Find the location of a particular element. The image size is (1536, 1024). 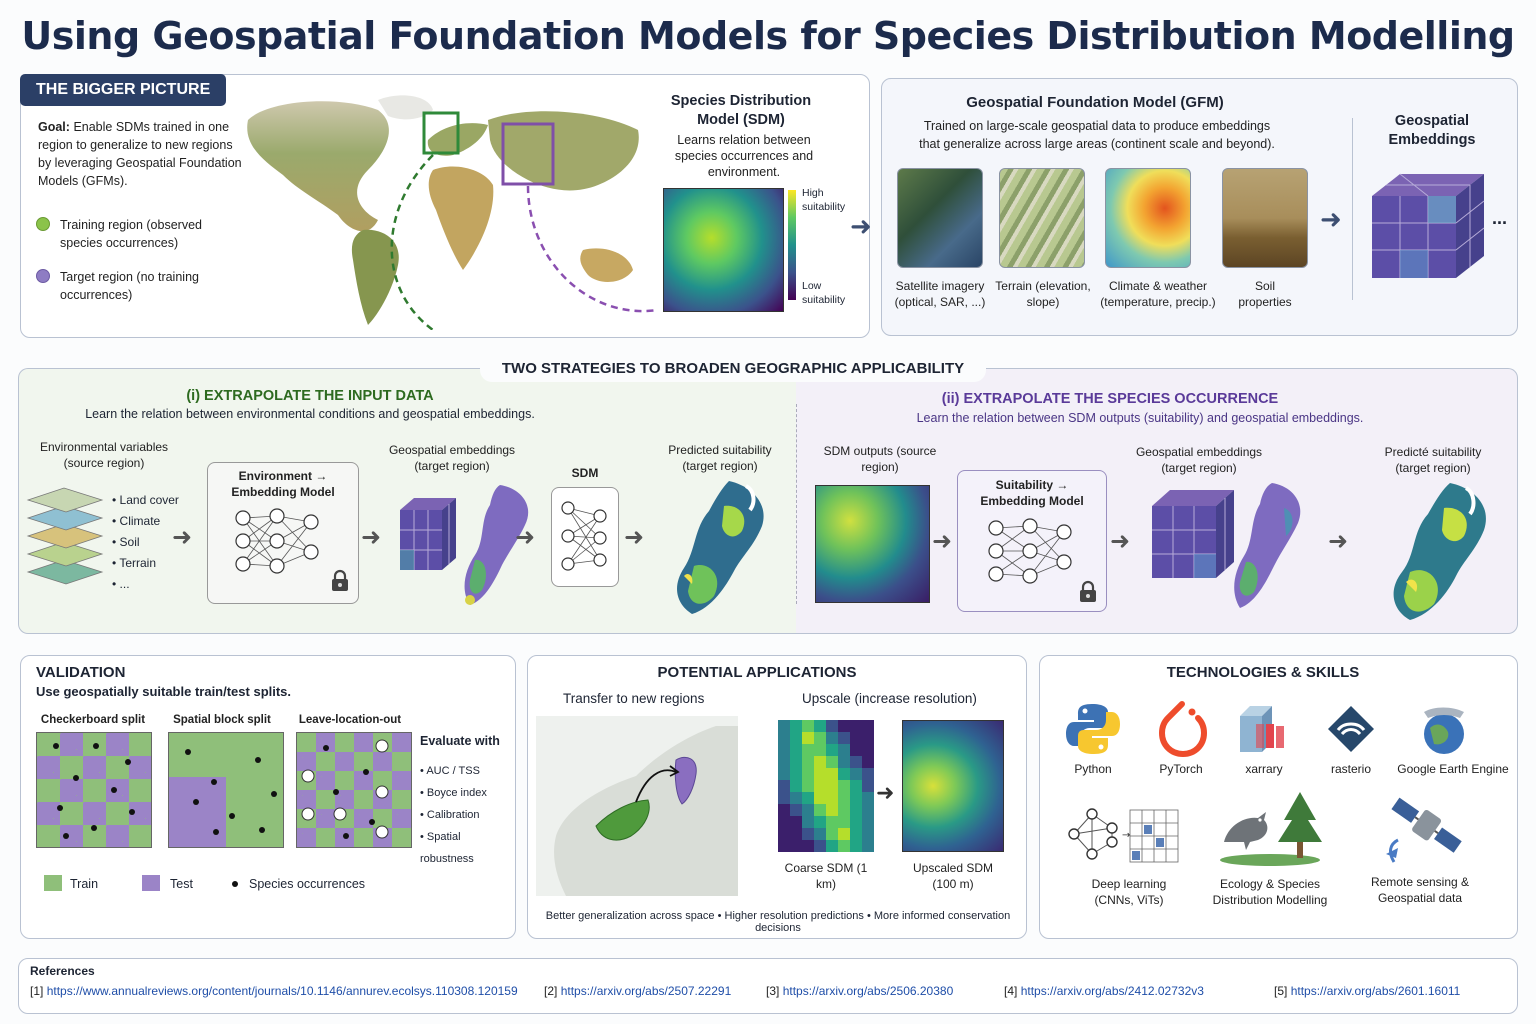

upscaled-sdm-map is located at coordinates (953, 786).